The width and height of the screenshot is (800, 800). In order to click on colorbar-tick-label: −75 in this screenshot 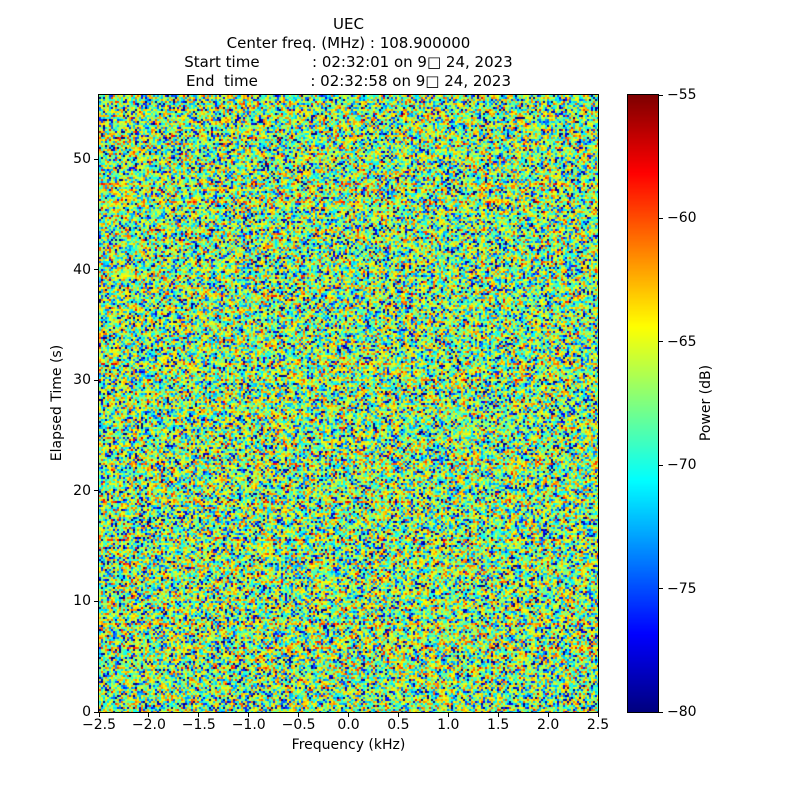, I will do `click(682, 588)`.